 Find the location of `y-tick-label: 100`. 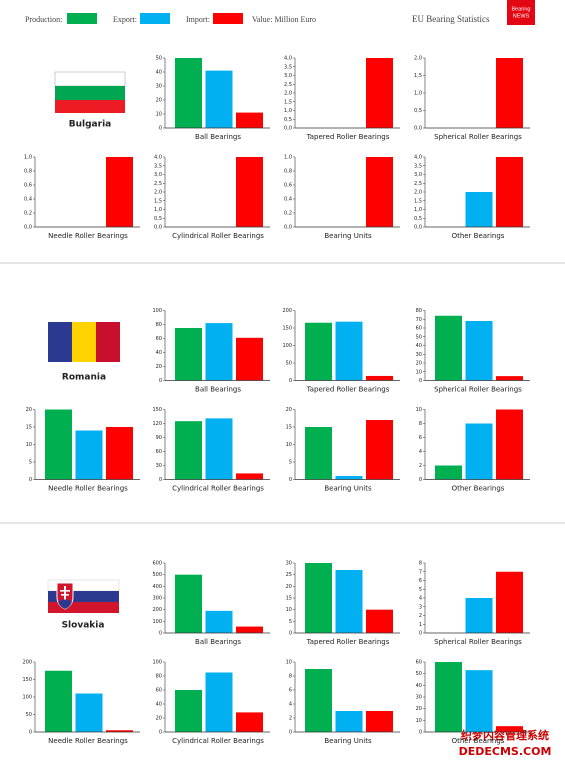

y-tick-label: 100 is located at coordinates (287, 346).